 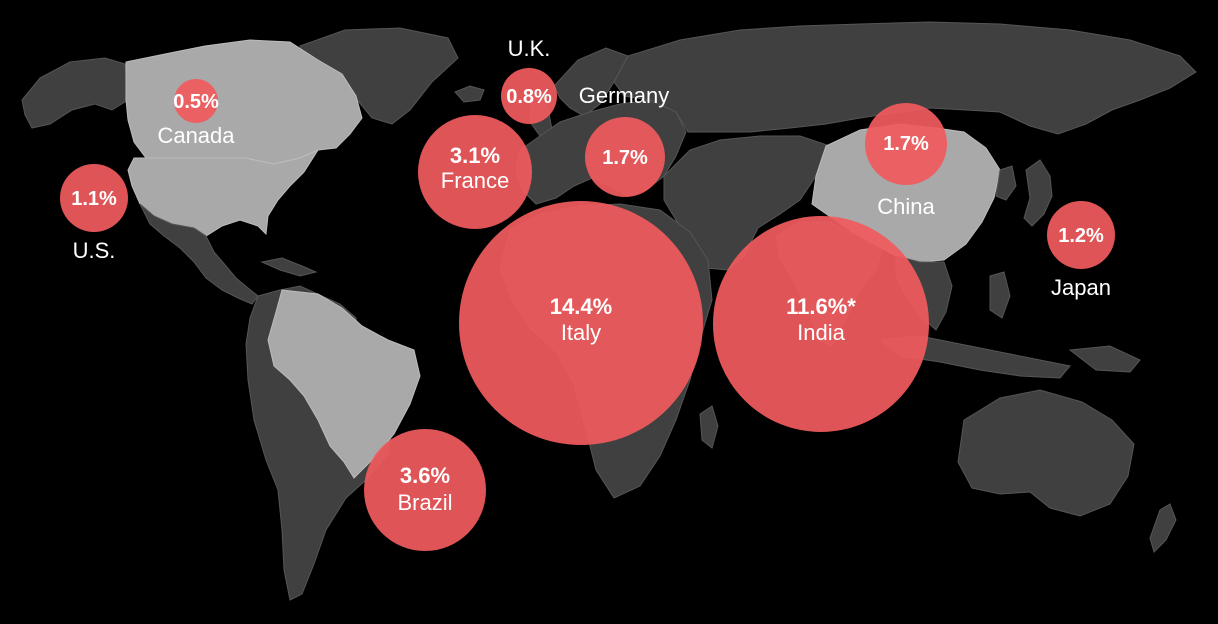 I want to click on country-label-france: France, so click(x=475, y=180).